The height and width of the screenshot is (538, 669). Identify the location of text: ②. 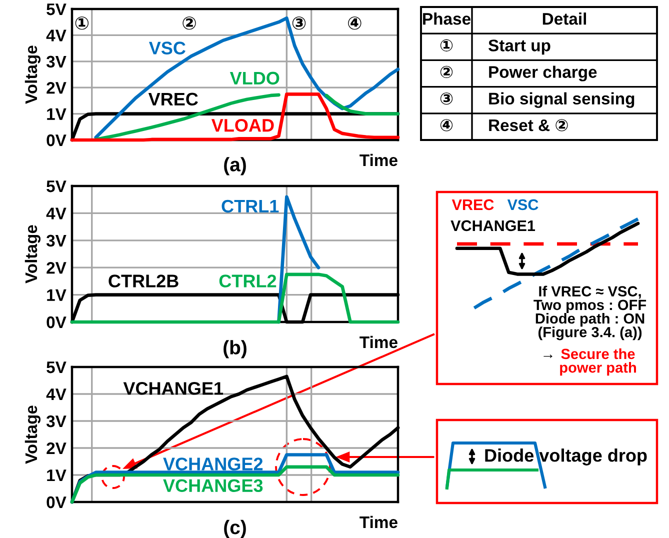
(446, 72).